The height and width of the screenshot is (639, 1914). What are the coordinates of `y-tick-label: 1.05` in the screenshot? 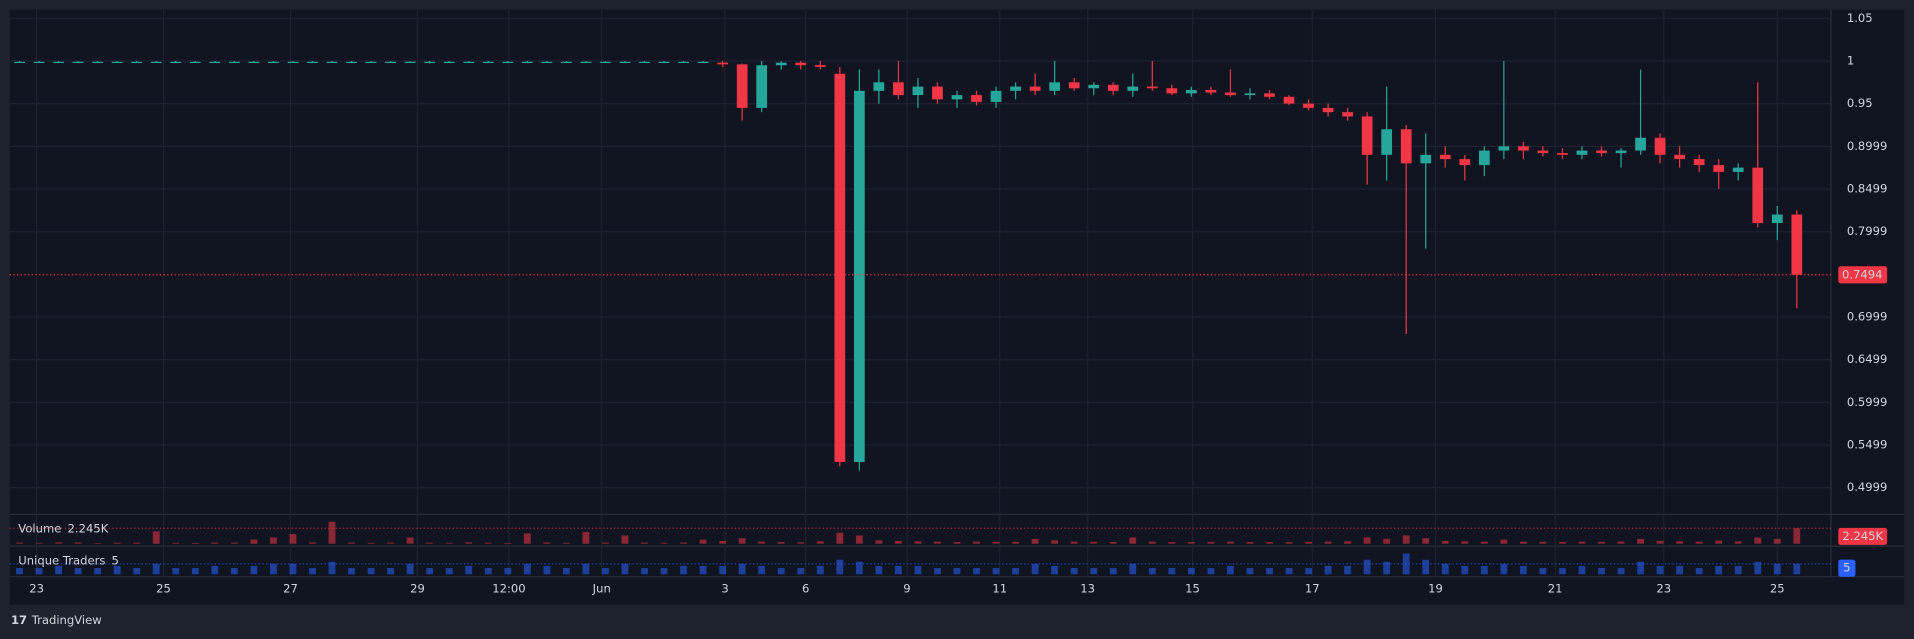 It's located at (1860, 18).